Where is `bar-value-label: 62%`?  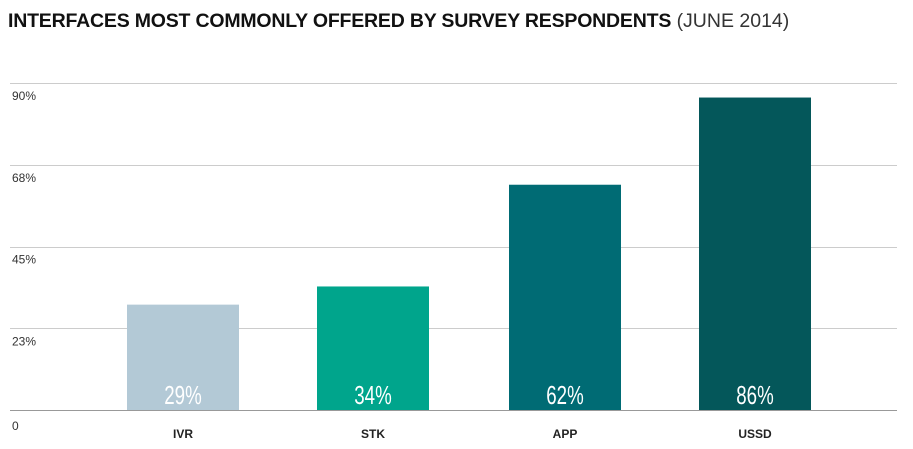 bar-value-label: 62% is located at coordinates (564, 395).